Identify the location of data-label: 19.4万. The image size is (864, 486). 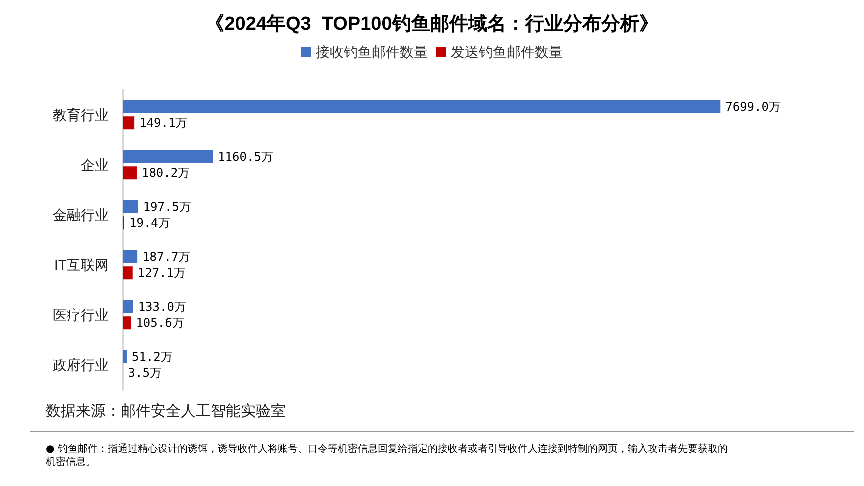
(150, 223).